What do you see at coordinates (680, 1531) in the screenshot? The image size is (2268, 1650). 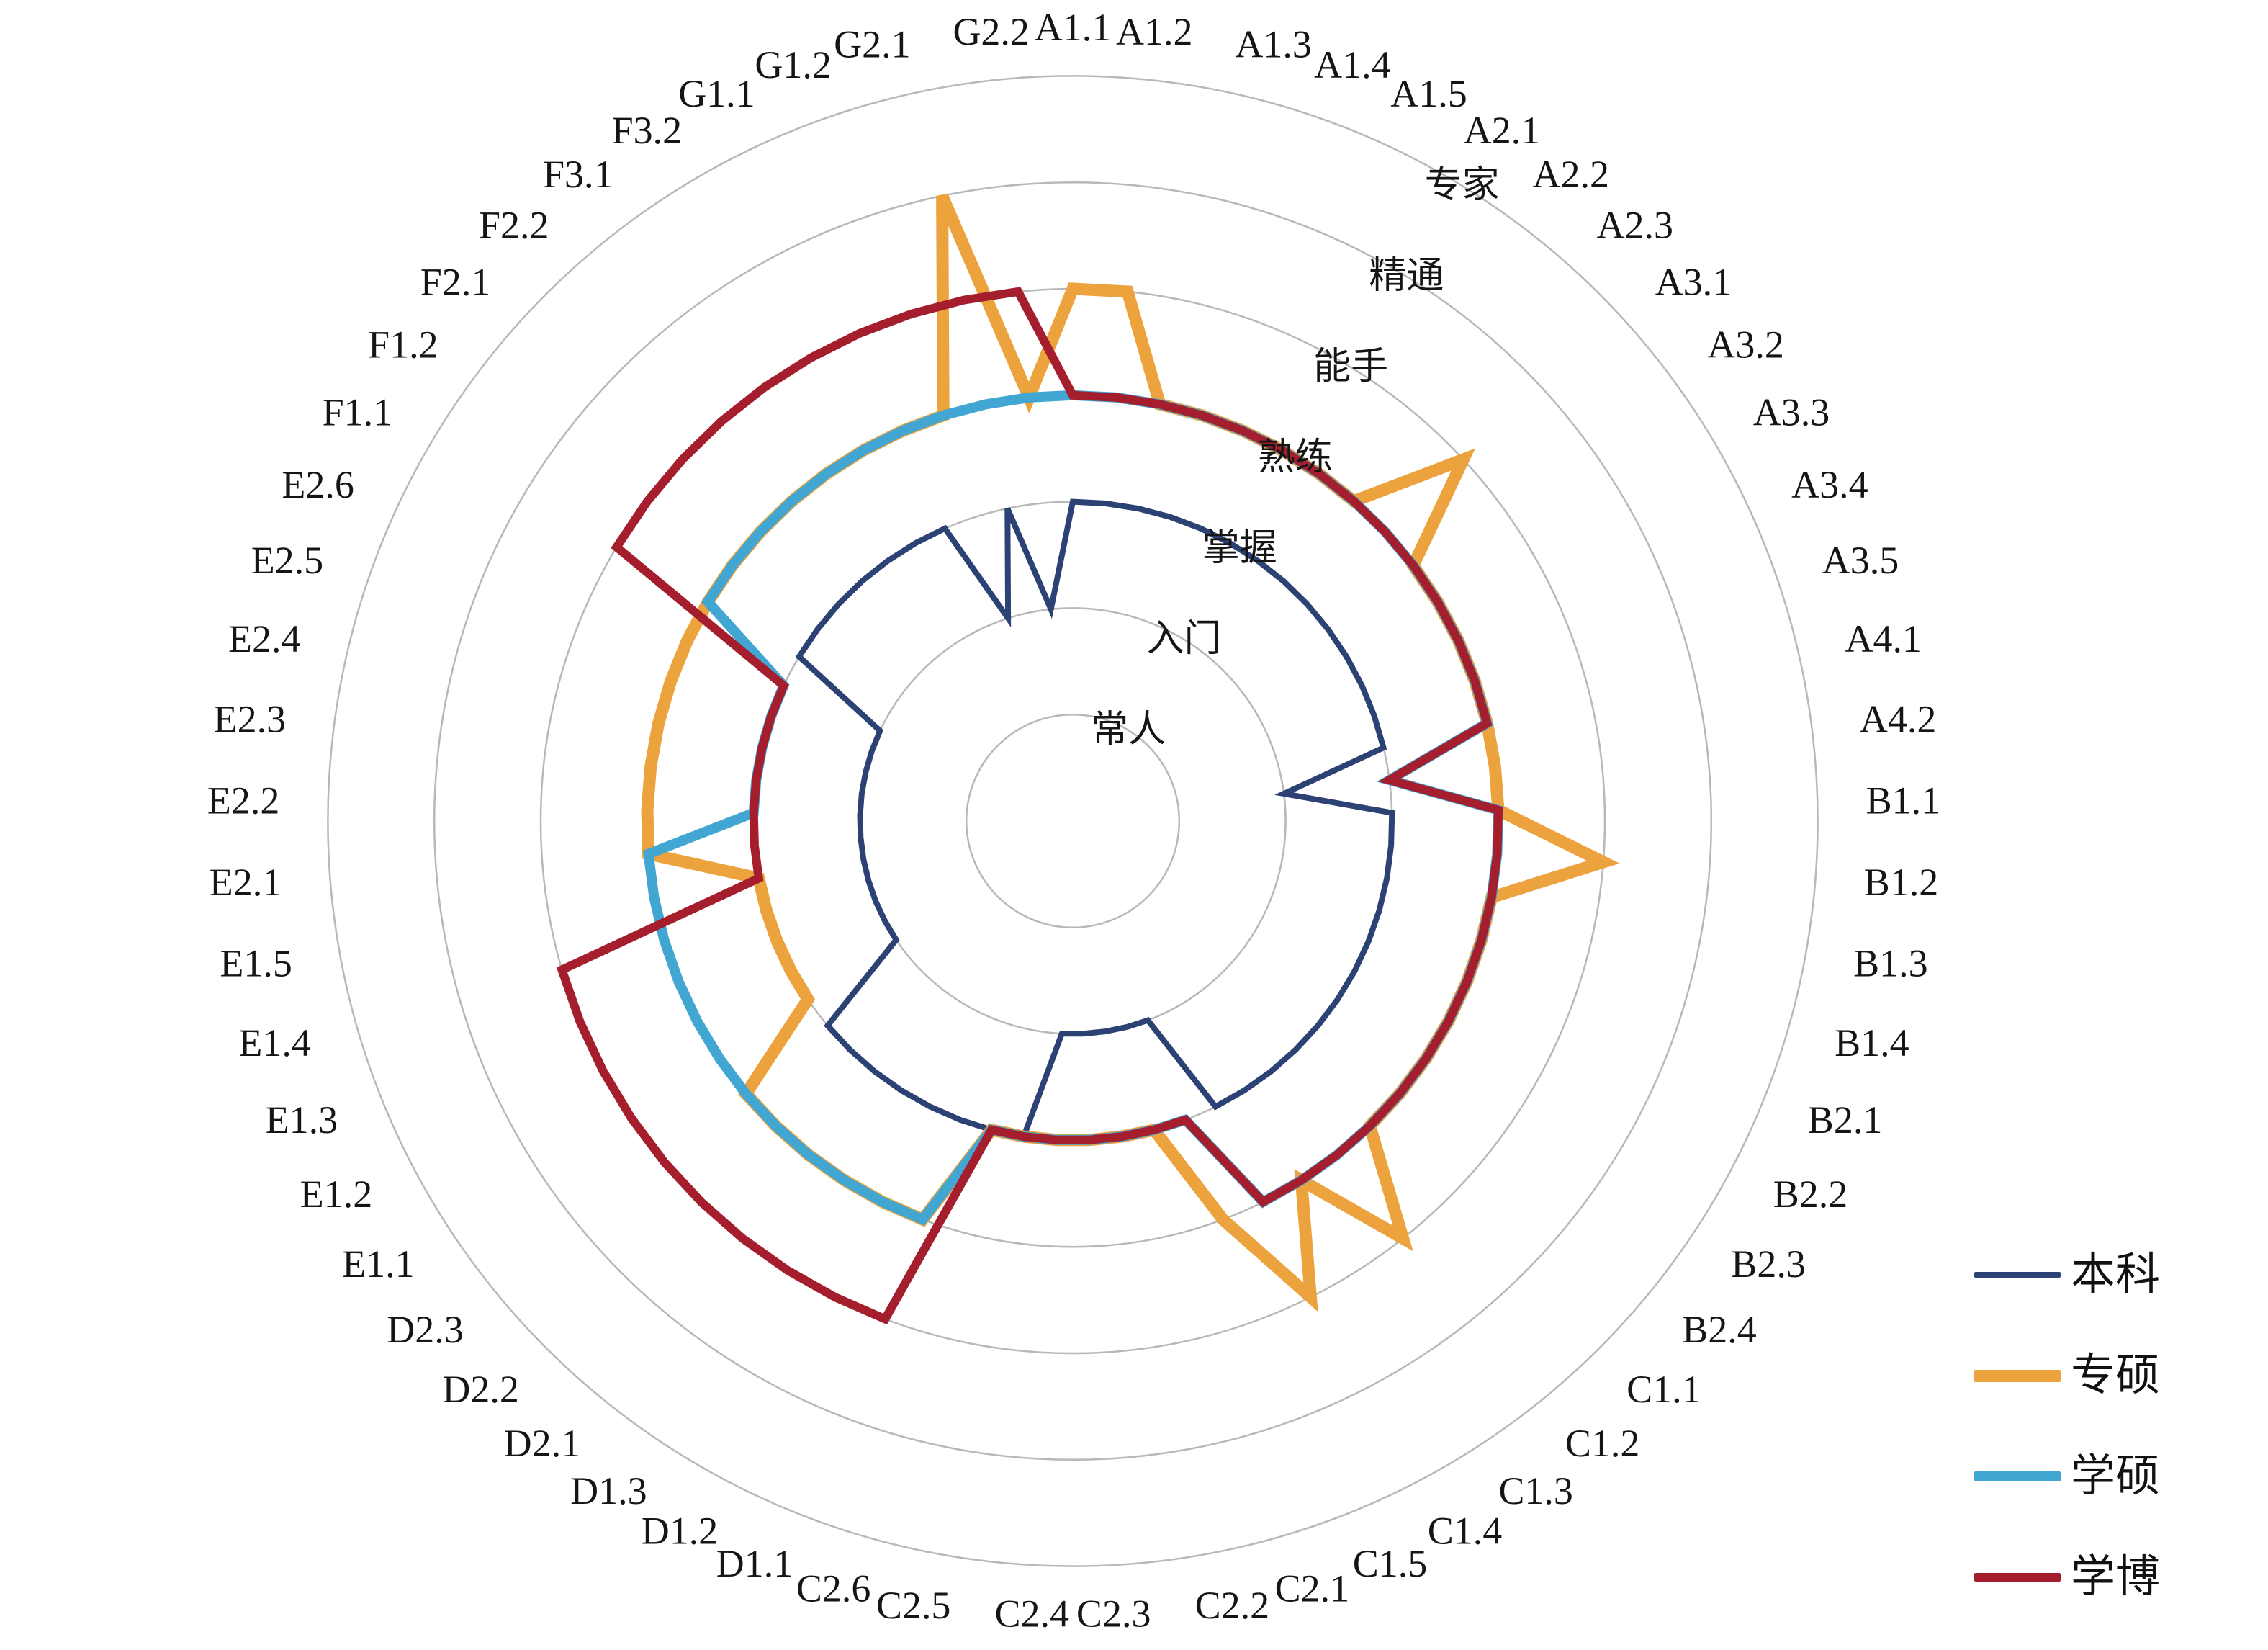 I see `axis-label-D1.2: D1.2` at bounding box center [680, 1531].